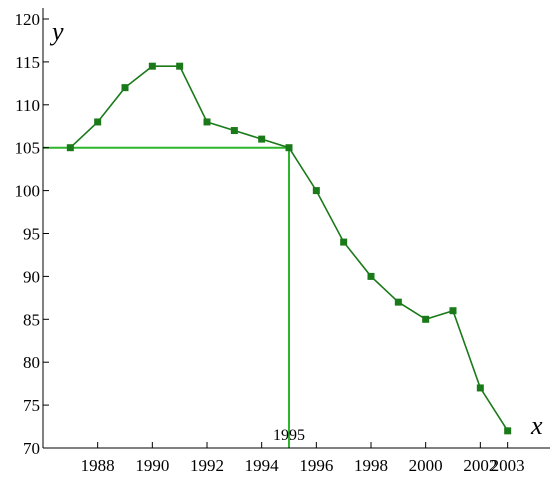  Describe the element at coordinates (316, 465) in the screenshot. I see `x-tick-label: 1996` at that location.